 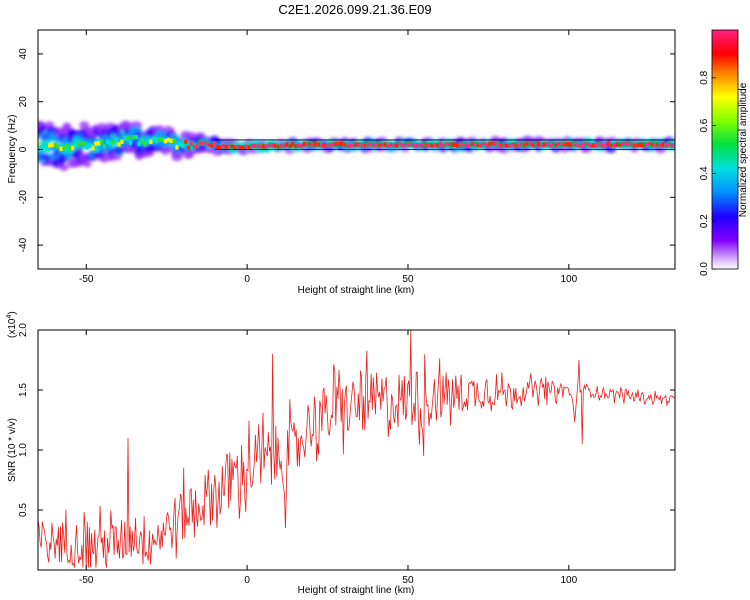 What do you see at coordinates (23, 54) in the screenshot?
I see `y-tick-label: 40` at bounding box center [23, 54].